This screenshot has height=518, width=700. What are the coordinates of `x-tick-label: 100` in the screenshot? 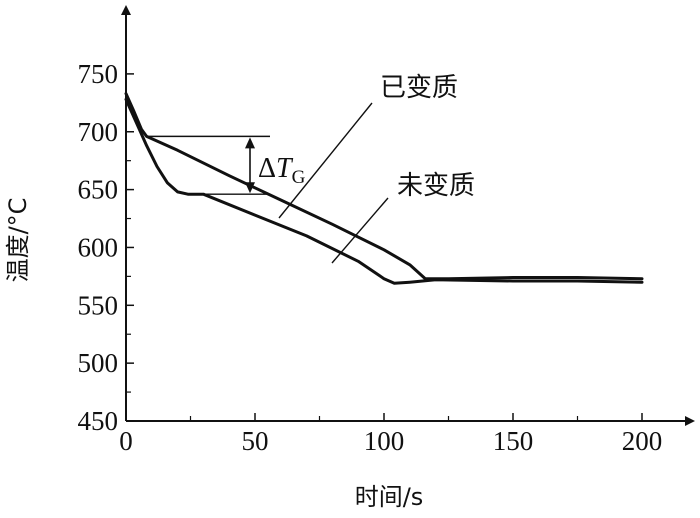 It's located at (384, 441).